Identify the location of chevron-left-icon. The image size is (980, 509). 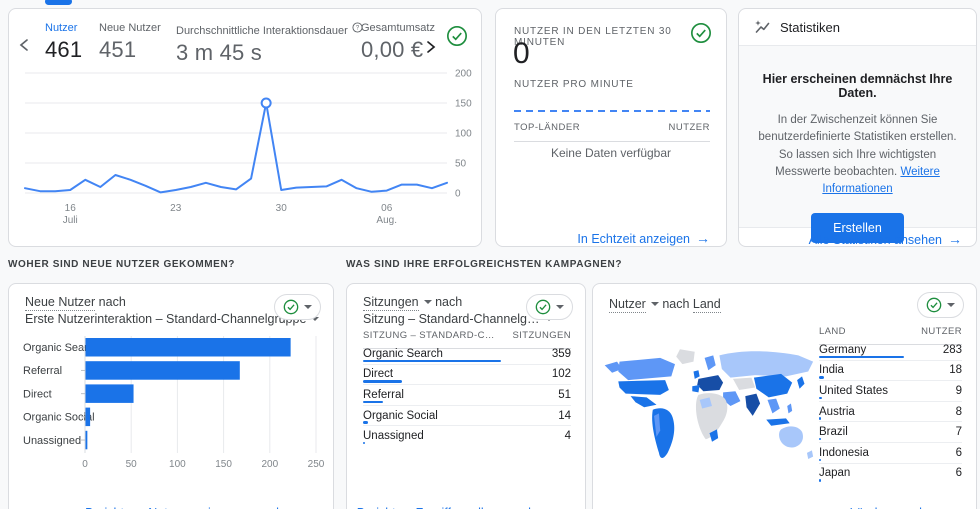
(25, 45).